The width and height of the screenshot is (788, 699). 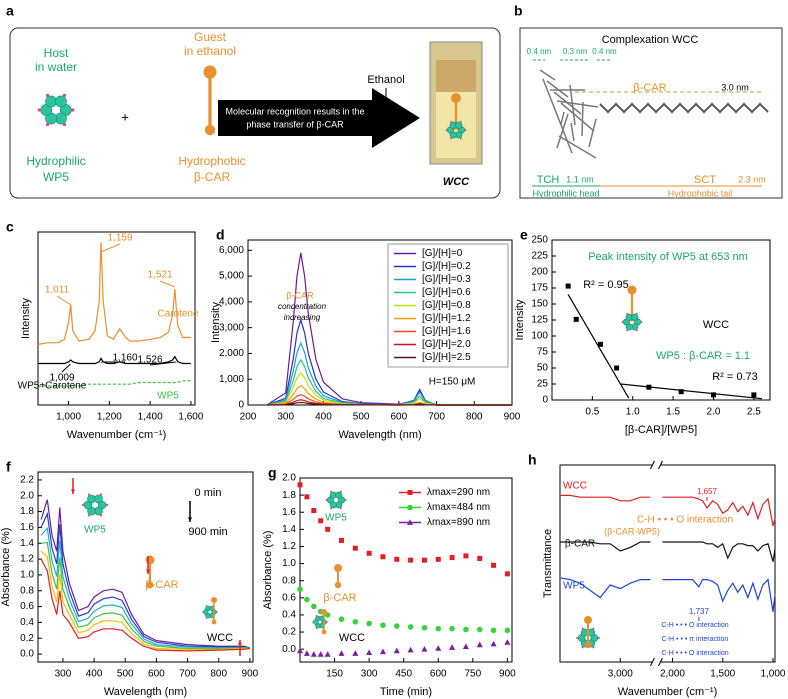 What do you see at coordinates (472, 674) in the screenshot?
I see `x-tick-label: 750` at bounding box center [472, 674].